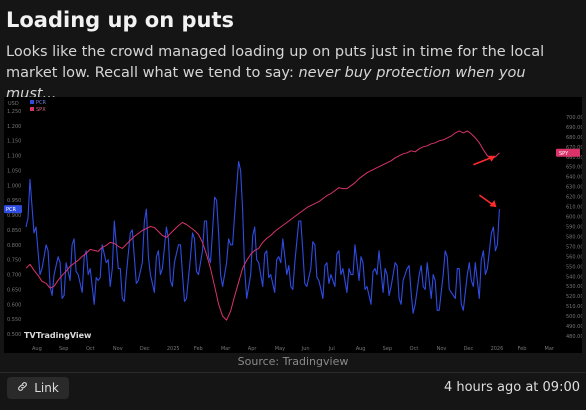 The width and height of the screenshot is (586, 410). I want to click on left-tick-label: 1.200, so click(14, 127).